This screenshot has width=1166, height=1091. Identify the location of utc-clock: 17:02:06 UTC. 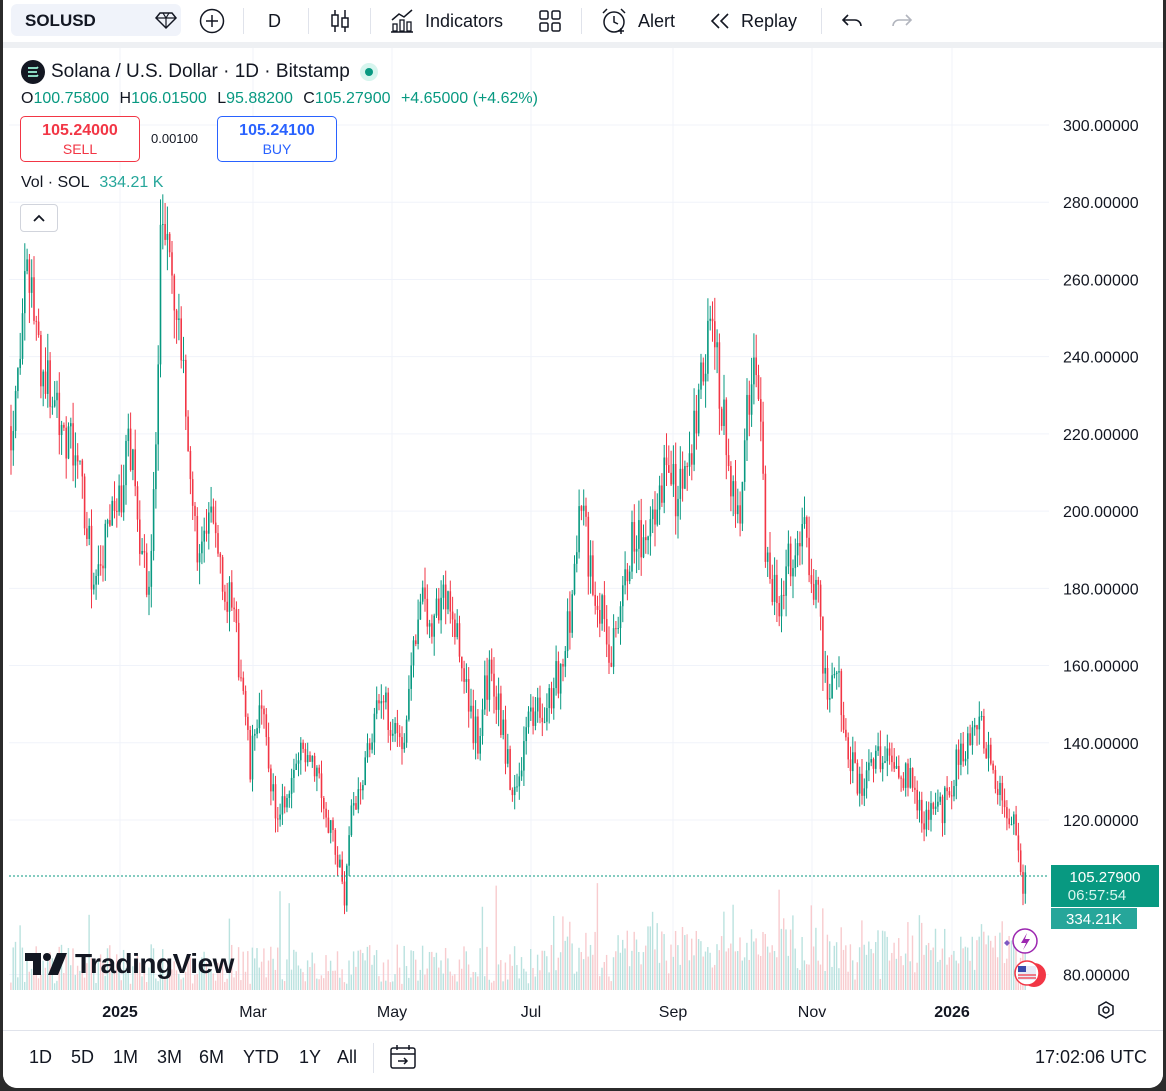
(1090, 1057).